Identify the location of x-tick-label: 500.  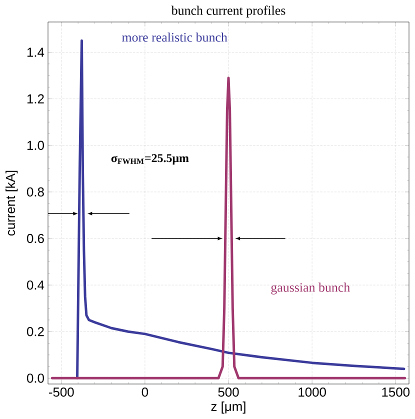
(228, 392).